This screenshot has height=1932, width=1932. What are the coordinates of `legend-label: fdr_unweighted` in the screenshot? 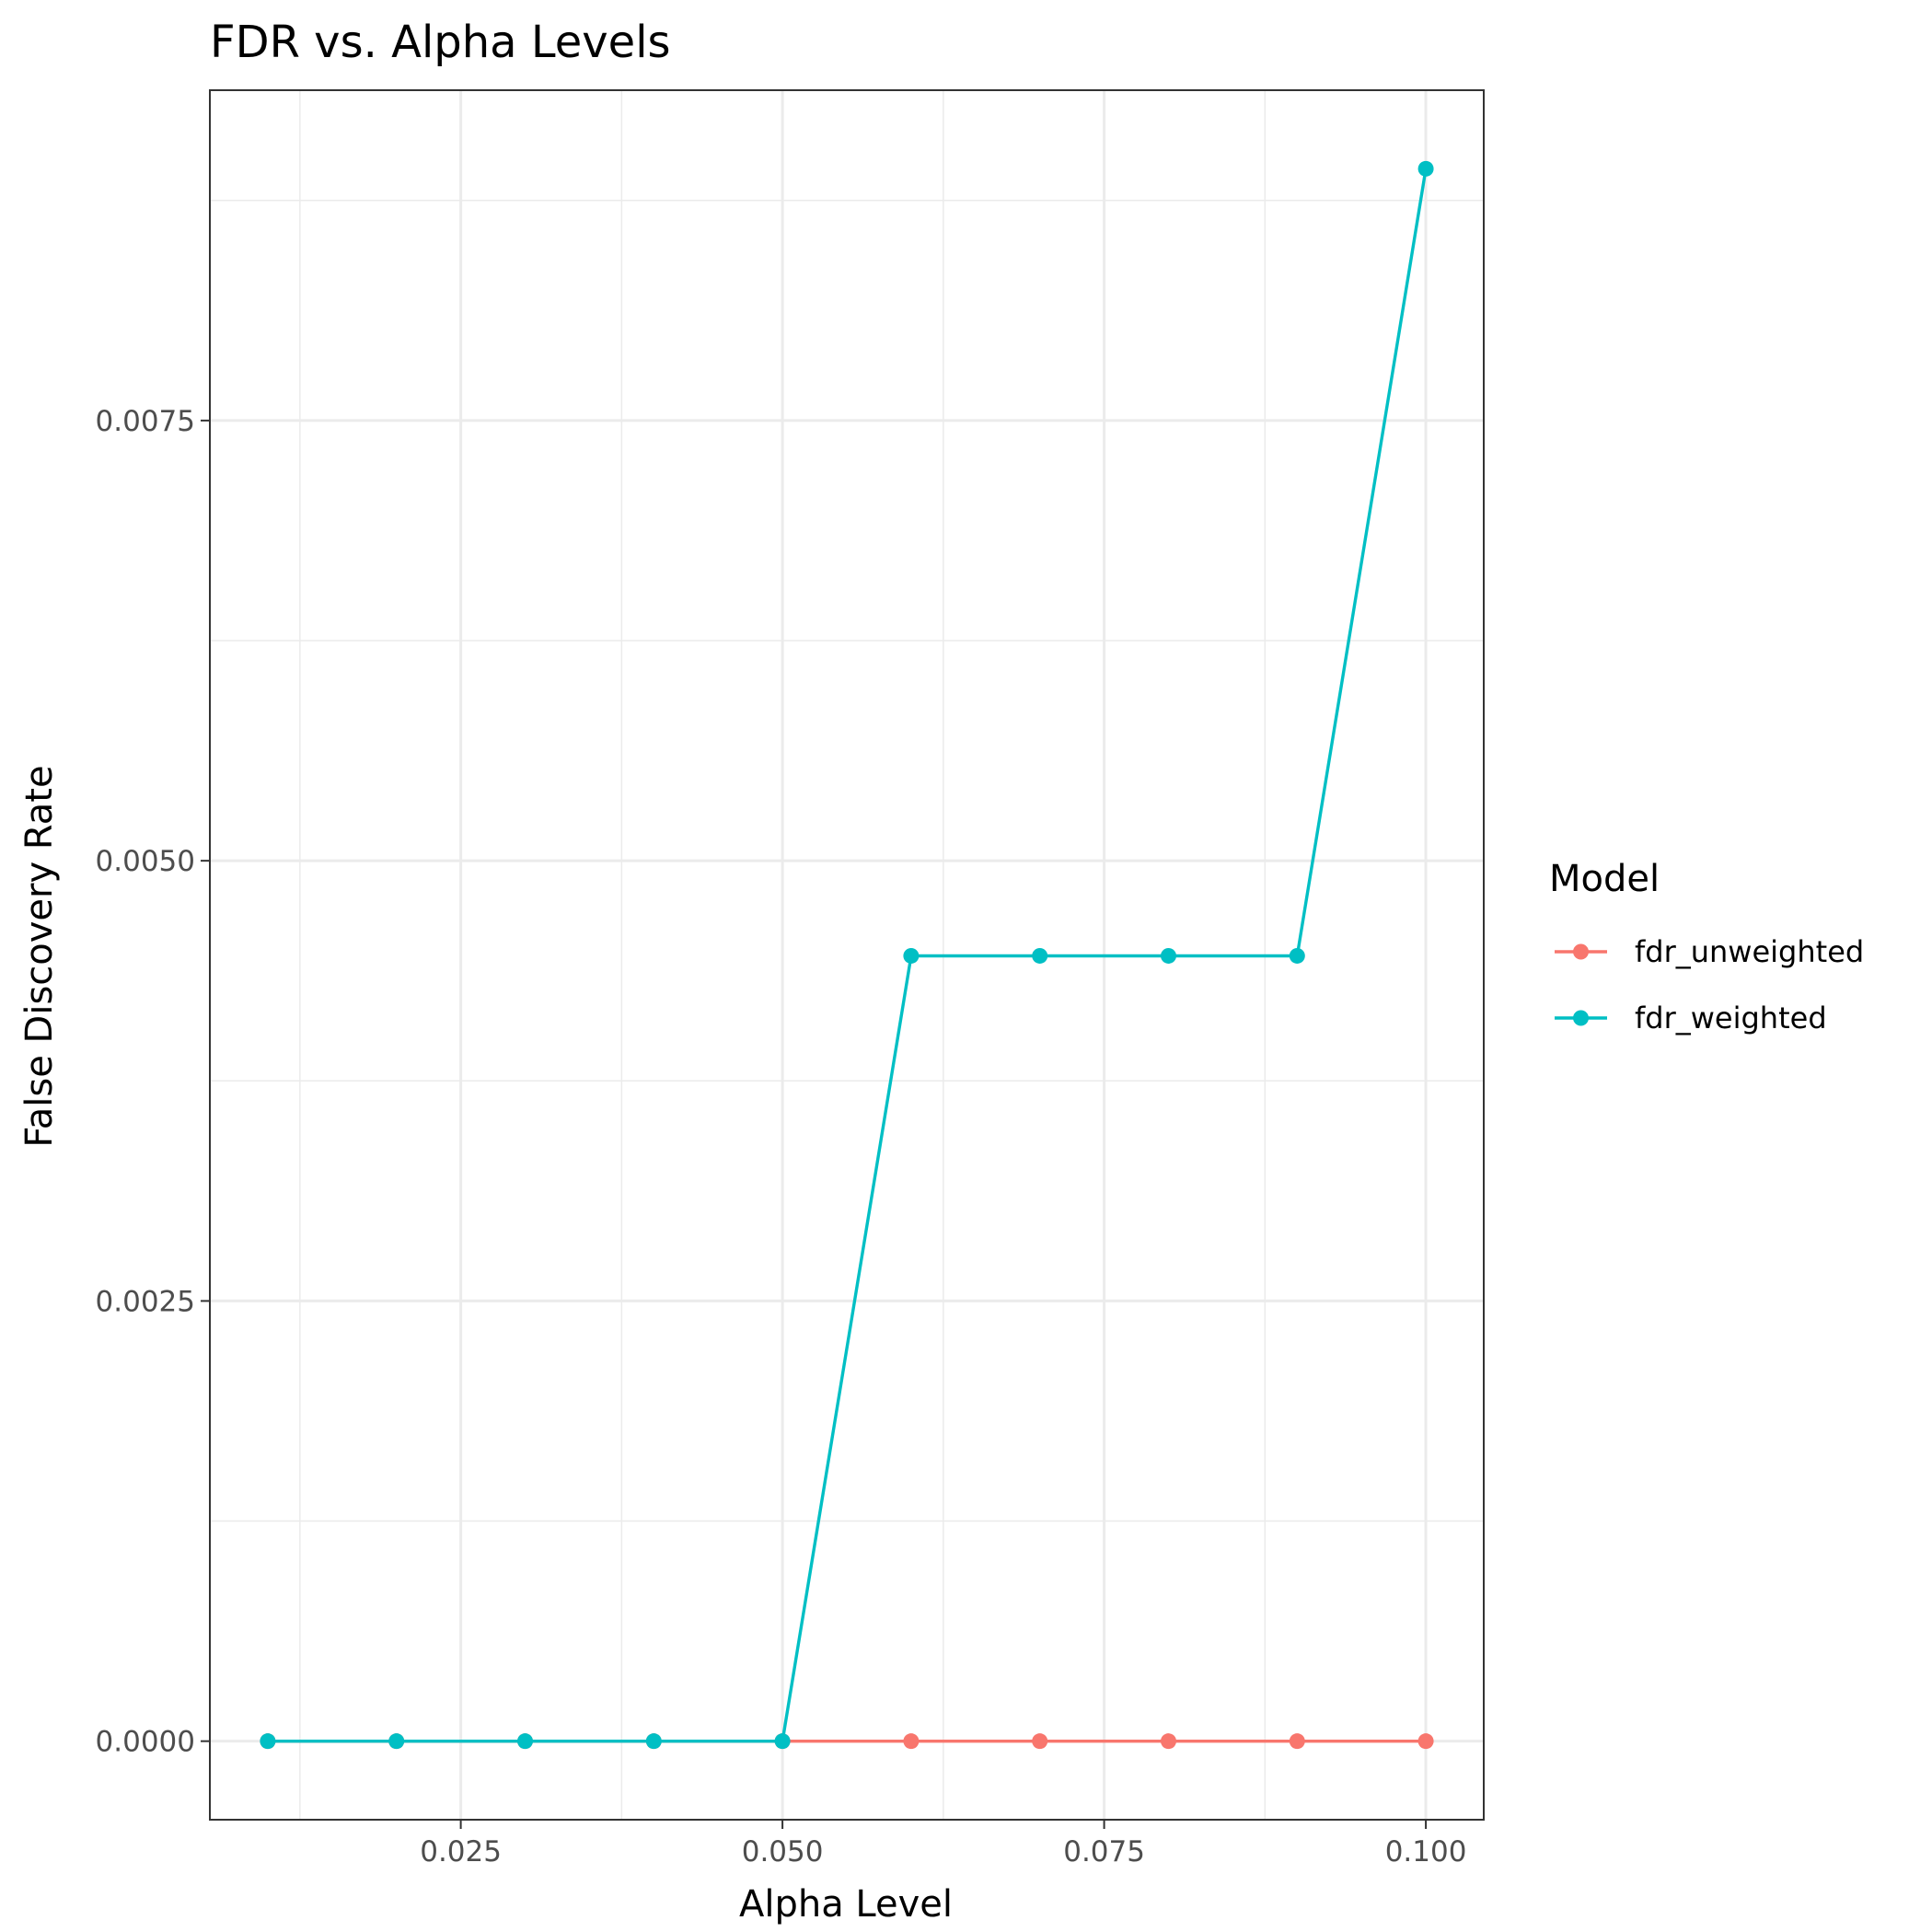 It's located at (1750, 952).